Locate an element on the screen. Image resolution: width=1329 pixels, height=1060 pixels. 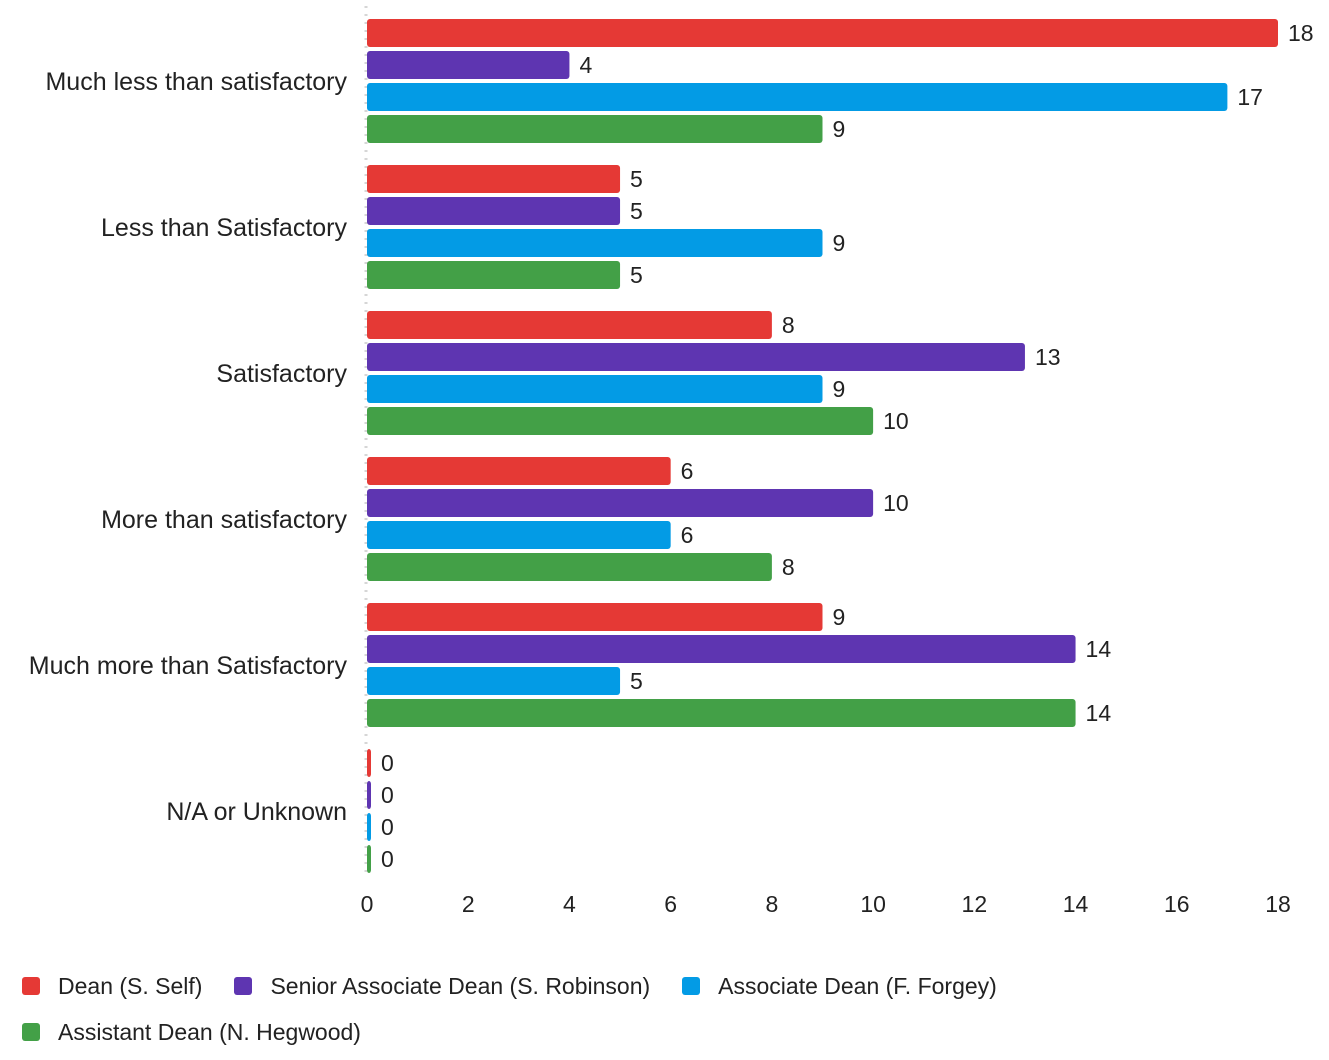
x-tick-label: 6 is located at coordinates (670, 904).